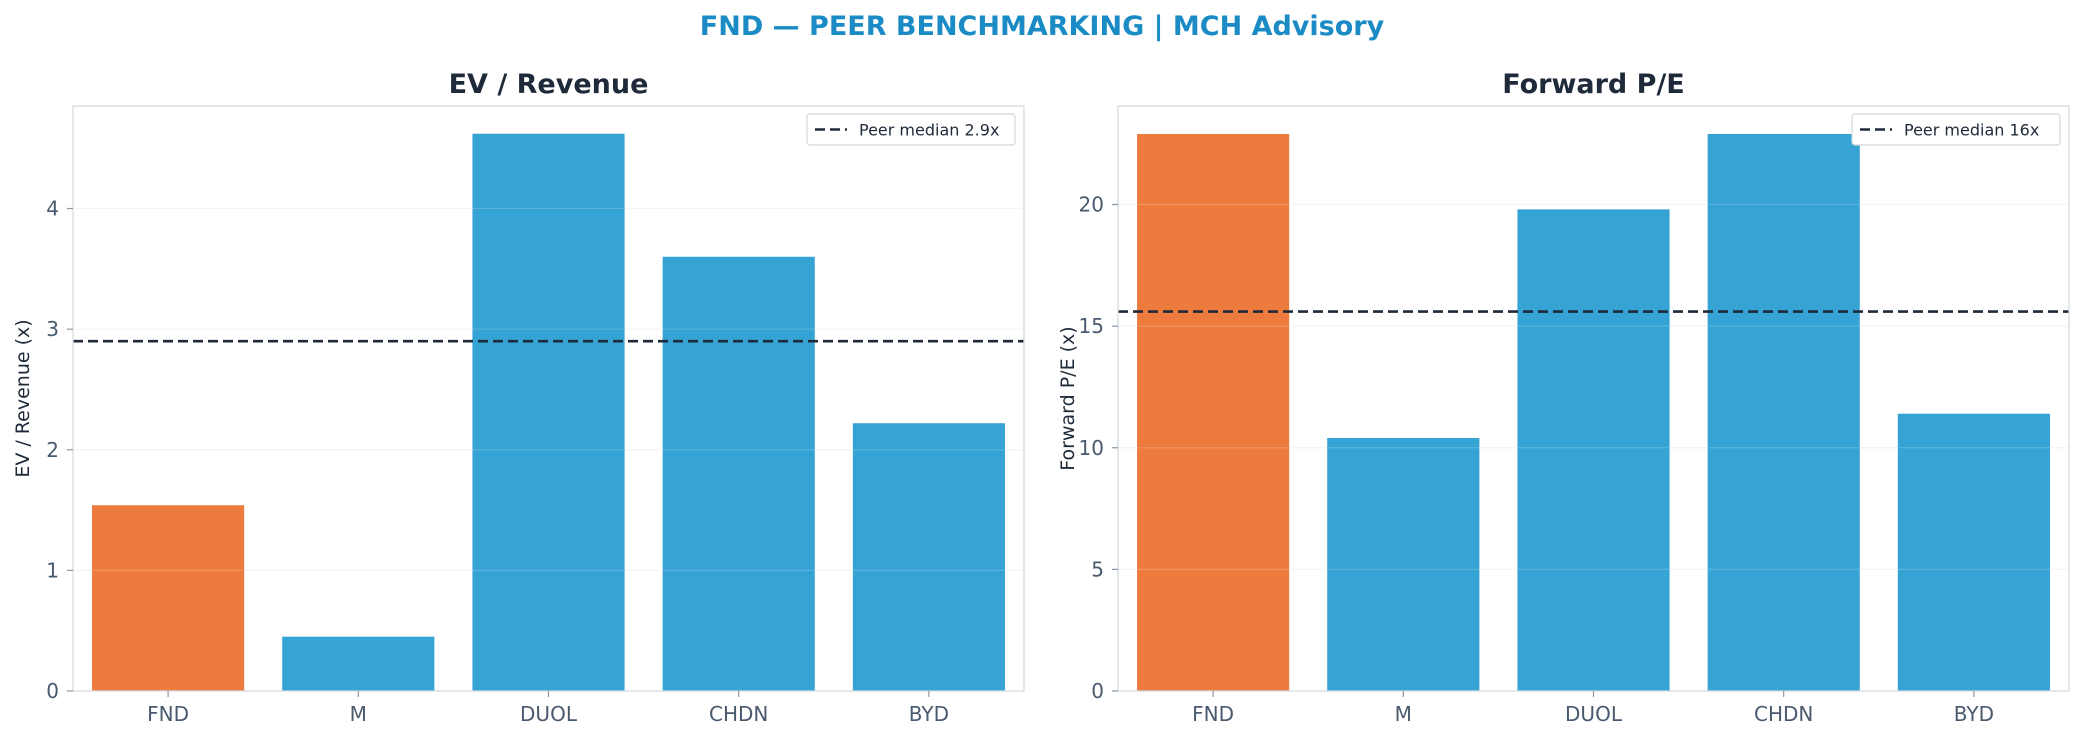 This screenshot has width=2084, height=742. What do you see at coordinates (1971, 130) in the screenshot?
I see `legend-label: Peer median 16x` at bounding box center [1971, 130].